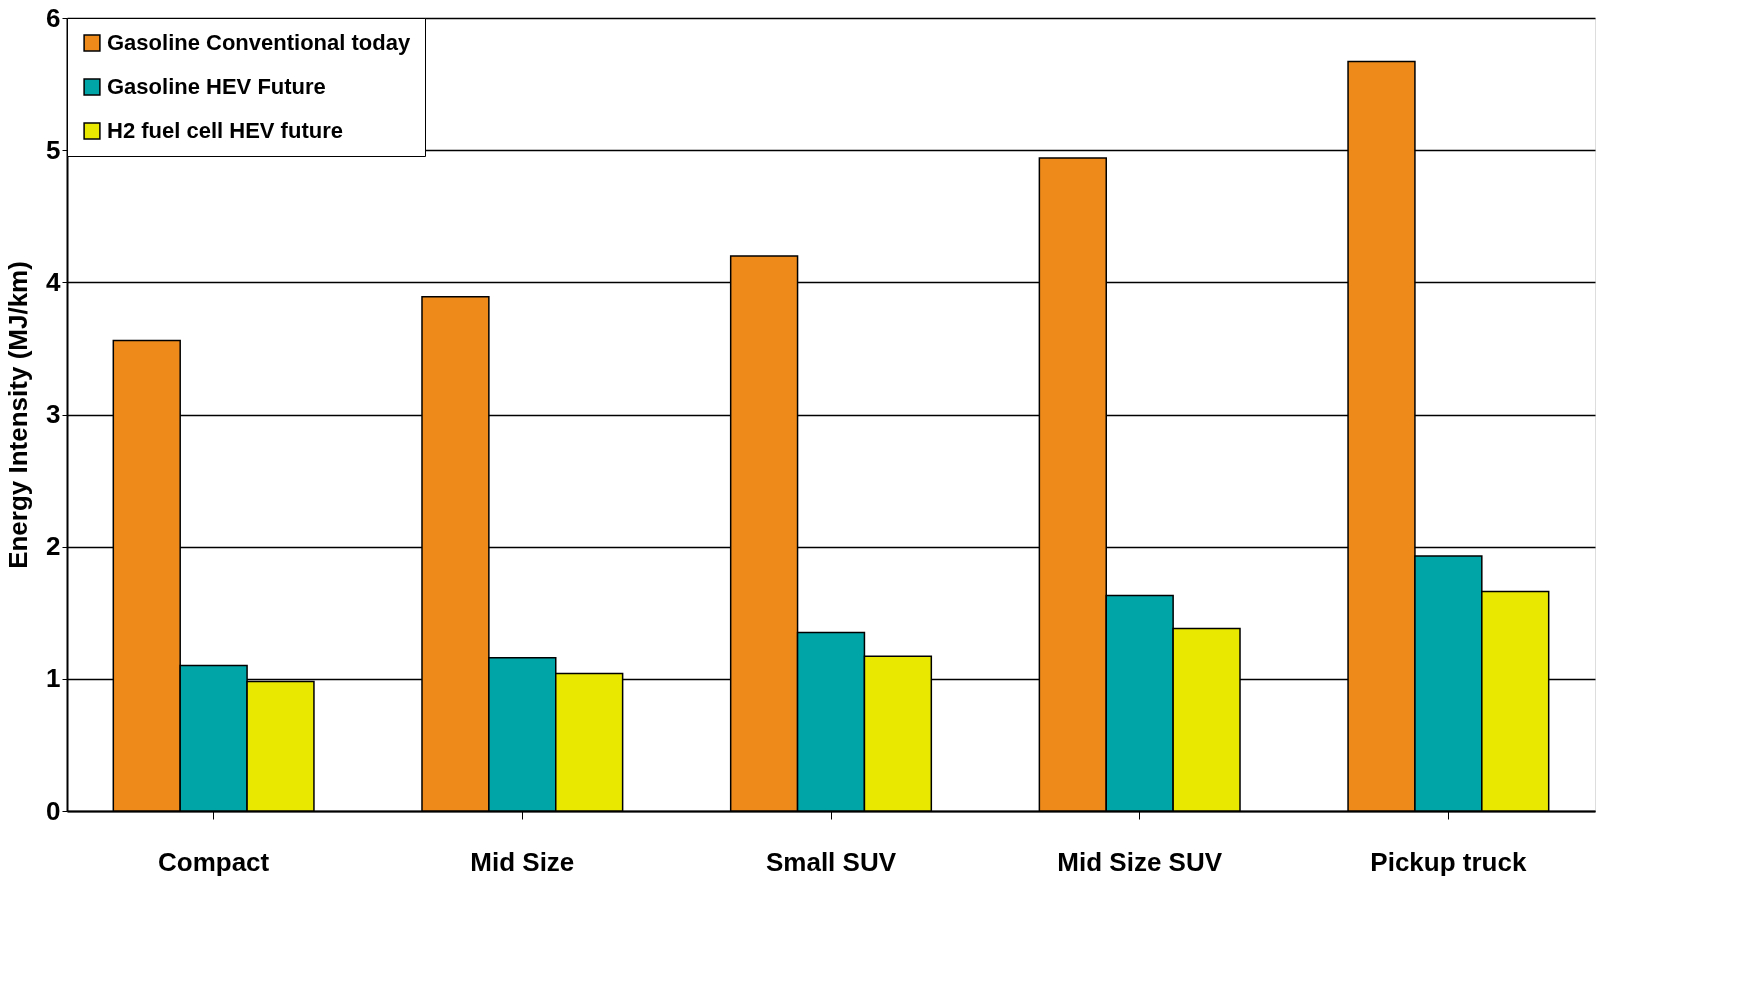  Describe the element at coordinates (53, 678) in the screenshot. I see `y-tick-label: 1` at that location.